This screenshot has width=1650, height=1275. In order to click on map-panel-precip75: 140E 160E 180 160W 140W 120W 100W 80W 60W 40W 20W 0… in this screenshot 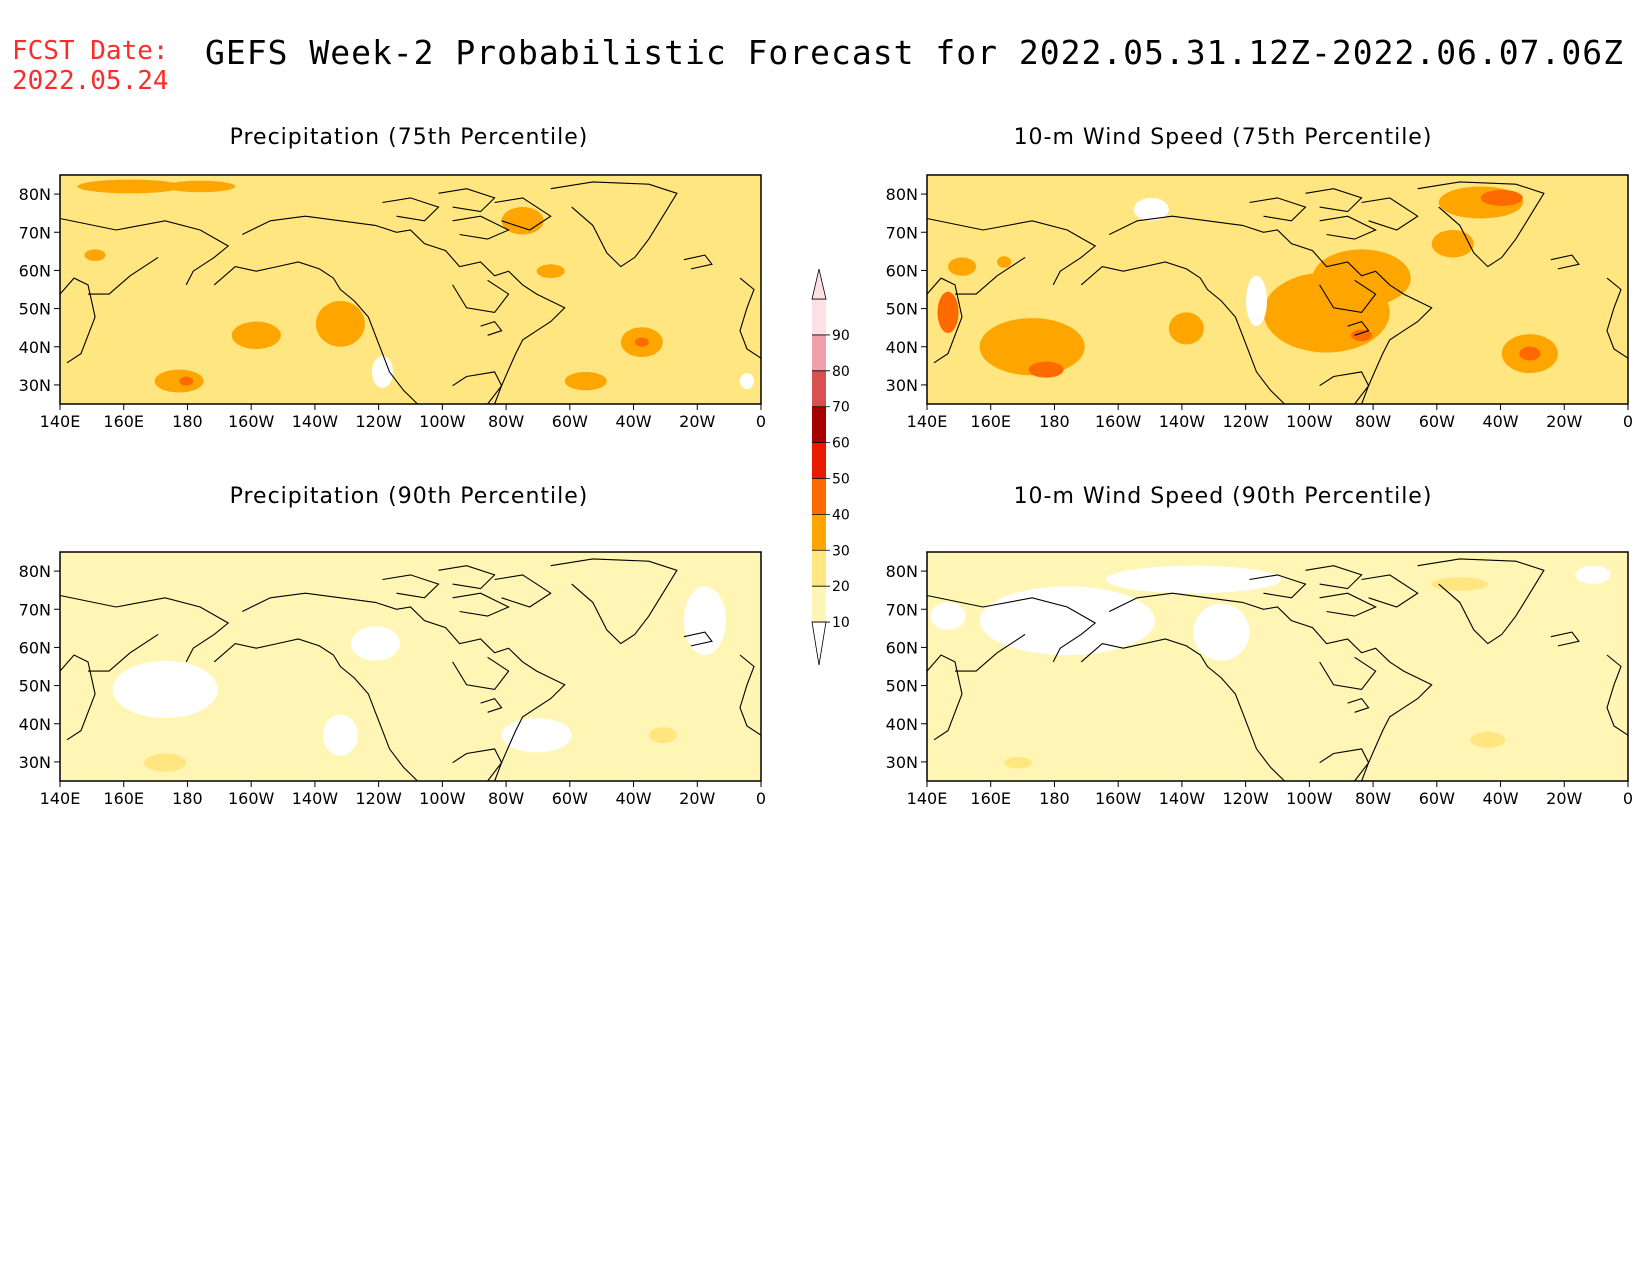, I will do `click(392, 302)`.